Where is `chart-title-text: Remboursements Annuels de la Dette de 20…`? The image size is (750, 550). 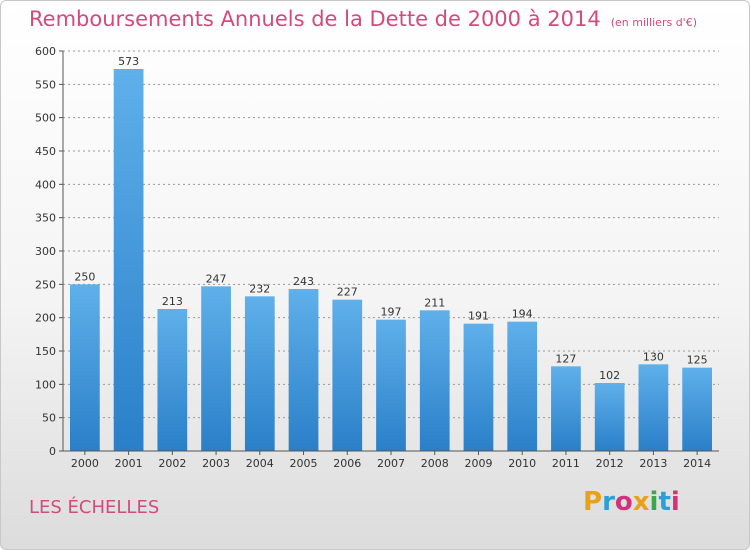
chart-title-text: Remboursements Annuels de la Dette de 20… is located at coordinates (315, 19).